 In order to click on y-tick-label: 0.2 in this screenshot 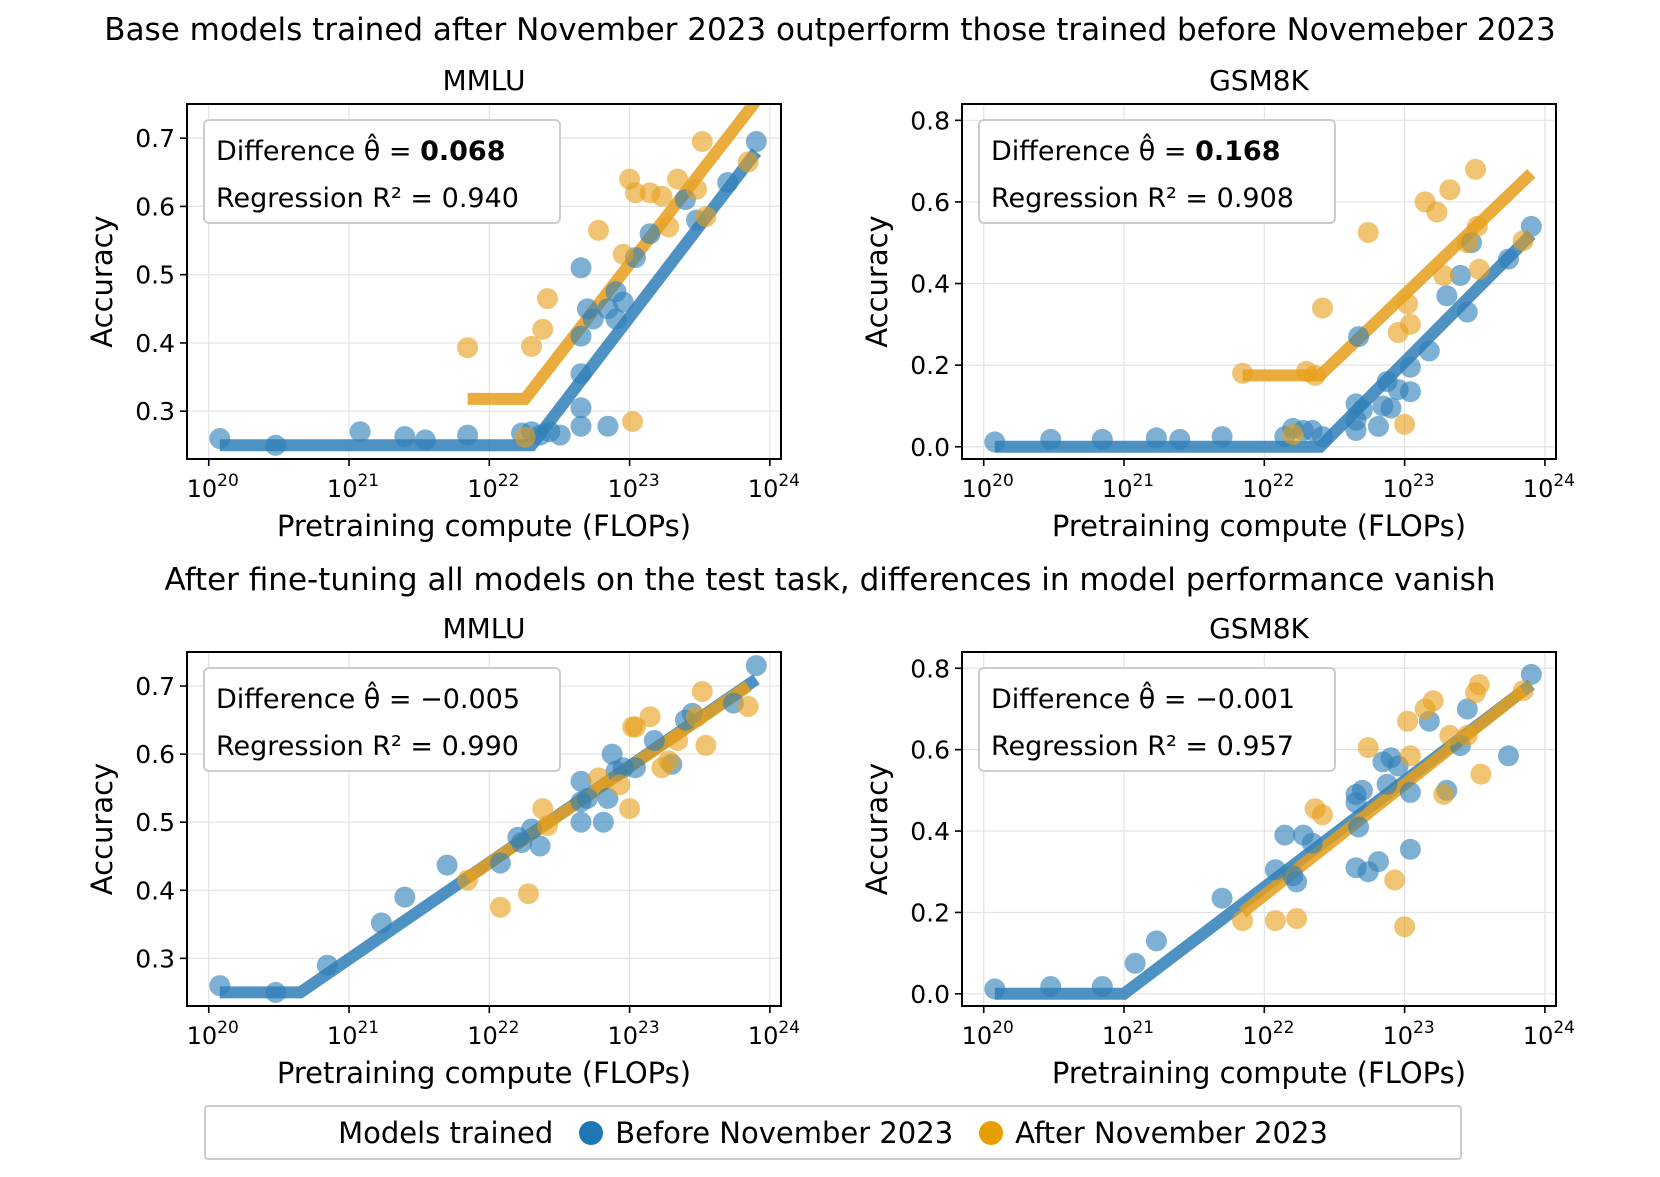, I will do `click(930, 912)`.